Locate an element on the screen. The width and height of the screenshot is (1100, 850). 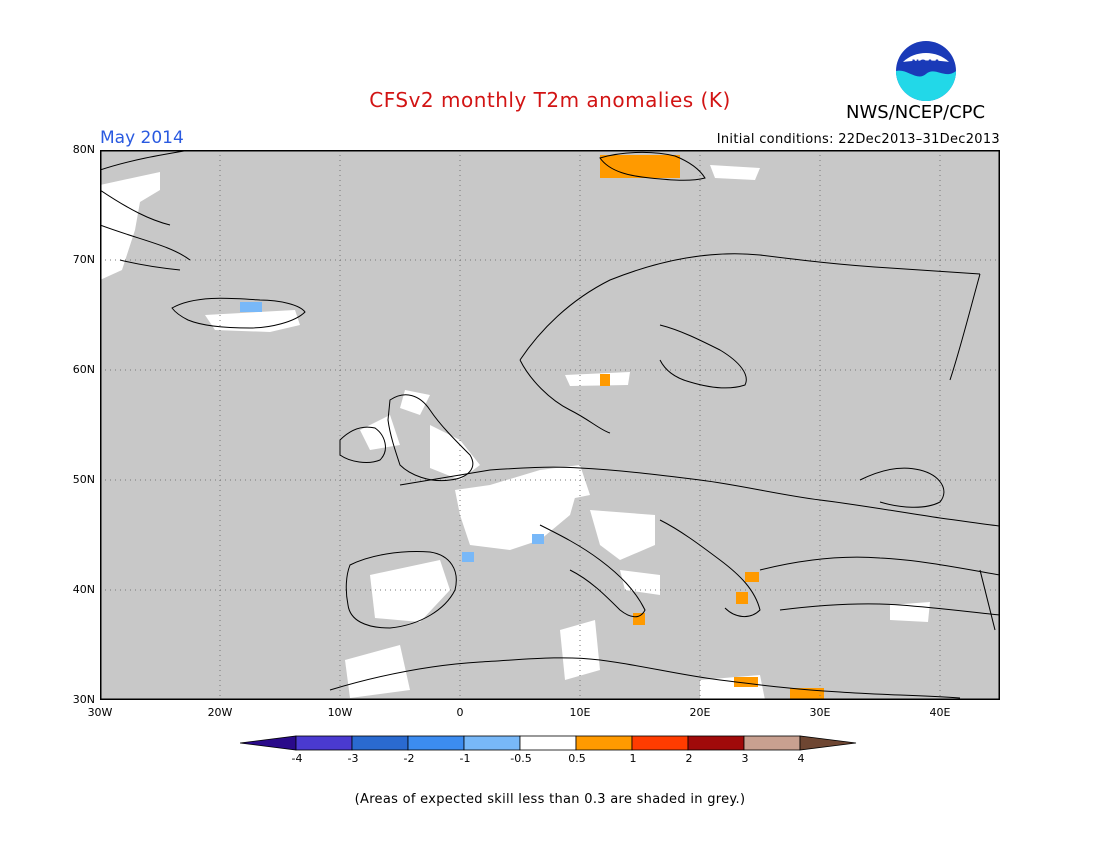
britain-coast is located at coordinates (430, 438).